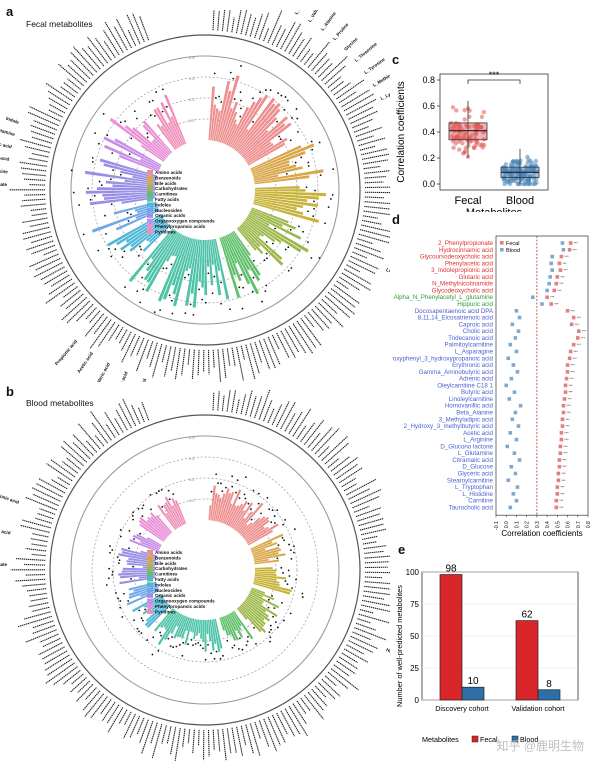 The height and width of the screenshot is (764, 596). Describe the element at coordinates (4, 564) in the screenshot. I see `circ-metabolite-label: Adenosine monophosphate` at that location.